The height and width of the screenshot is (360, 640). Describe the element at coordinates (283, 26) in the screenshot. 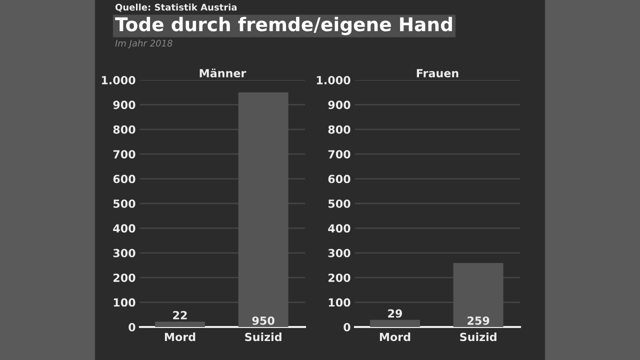

I see `text: Tode durch fremde/eigene Hand` at that location.